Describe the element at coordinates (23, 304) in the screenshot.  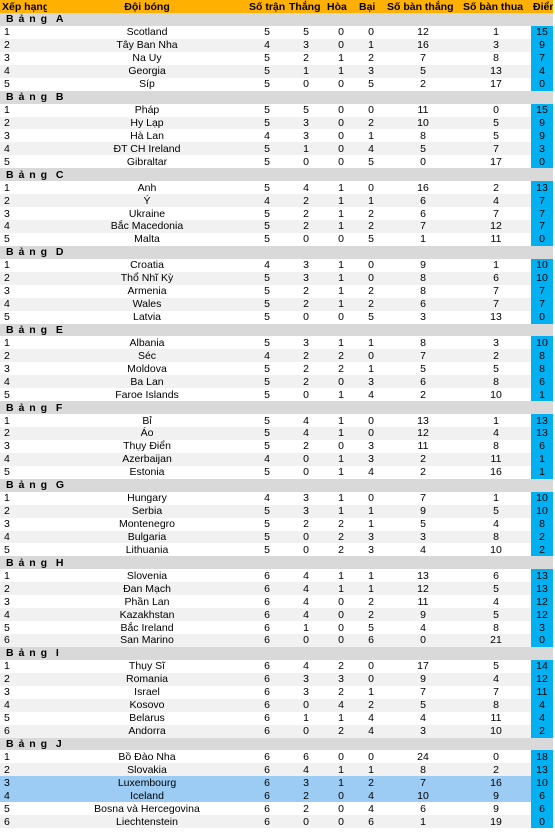
I see `rank-cell: 4` at that location.